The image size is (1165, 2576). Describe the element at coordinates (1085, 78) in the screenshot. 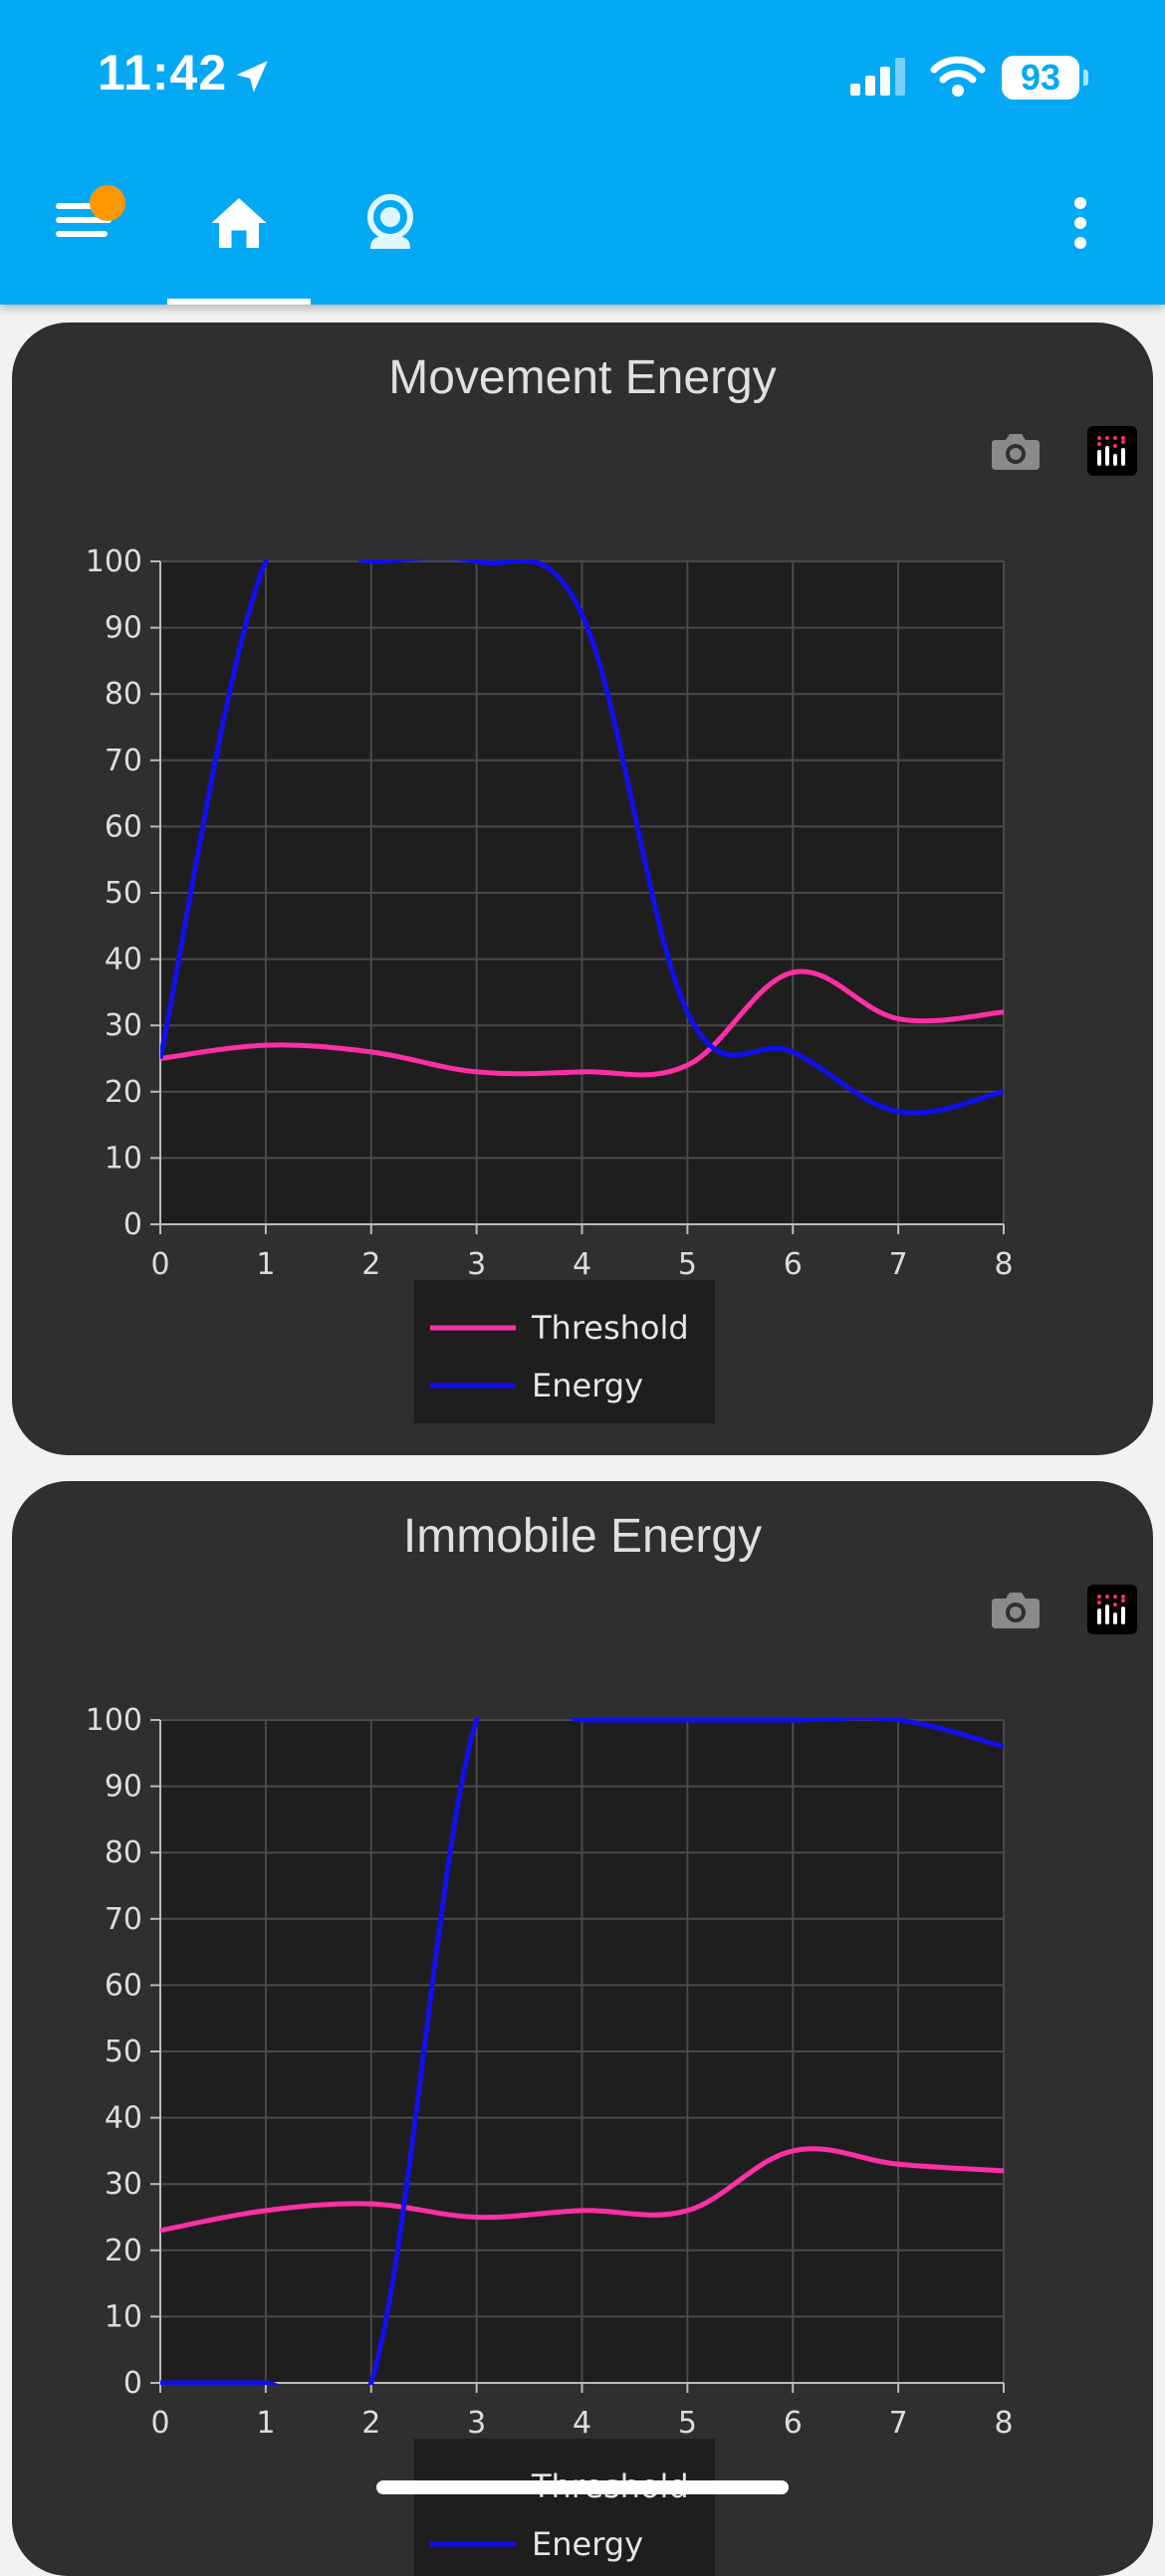

I see `battery-nub` at that location.